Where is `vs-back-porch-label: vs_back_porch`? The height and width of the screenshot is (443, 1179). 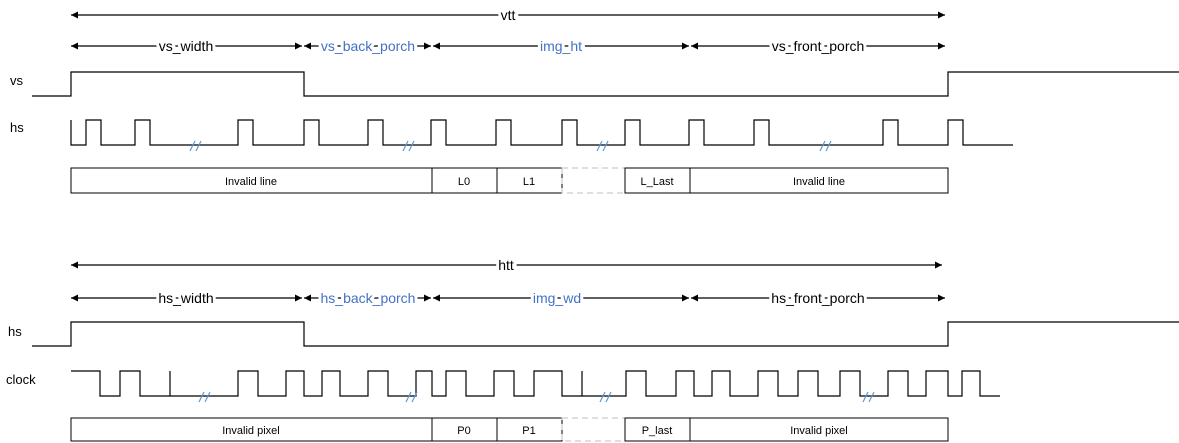 vs-back-porch-label: vs_back_porch is located at coordinates (368, 46).